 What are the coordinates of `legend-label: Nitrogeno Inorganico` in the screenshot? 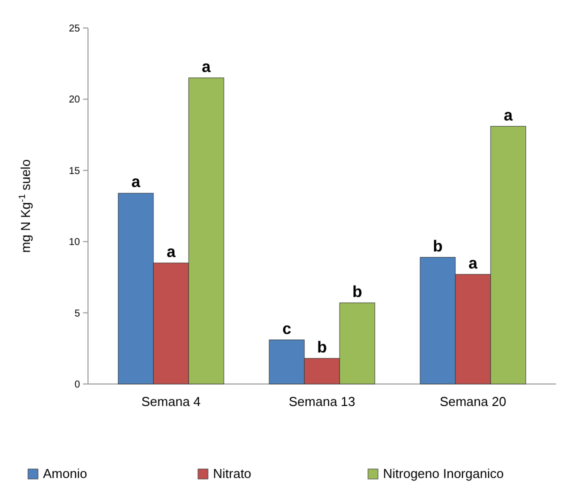 It's located at (443, 473).